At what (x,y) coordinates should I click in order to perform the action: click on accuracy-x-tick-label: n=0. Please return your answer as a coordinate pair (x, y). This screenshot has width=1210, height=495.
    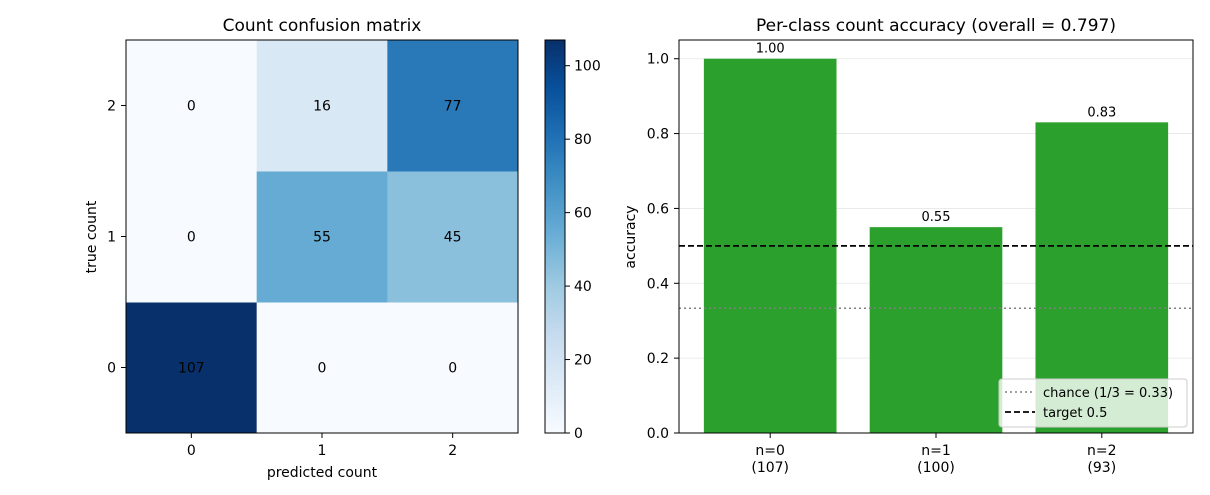
    Looking at the image, I should click on (770, 451).